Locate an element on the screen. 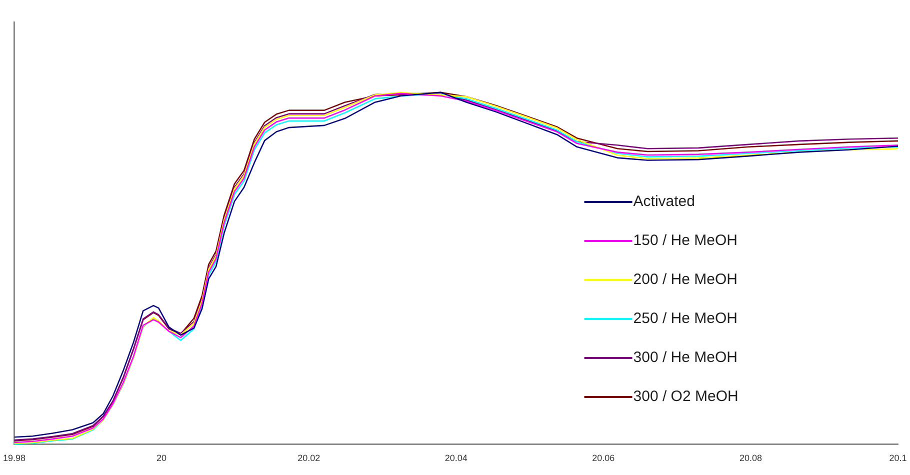 This screenshot has width=910, height=475. legend-label: 300 / O2 MeOH is located at coordinates (685, 397).